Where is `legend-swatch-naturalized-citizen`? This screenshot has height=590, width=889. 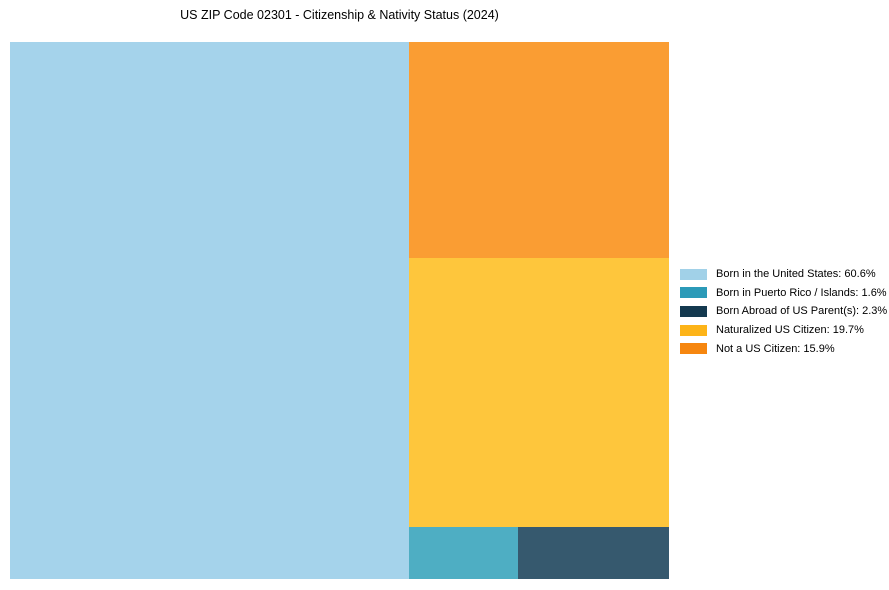
legend-swatch-naturalized-citizen is located at coordinates (693, 330).